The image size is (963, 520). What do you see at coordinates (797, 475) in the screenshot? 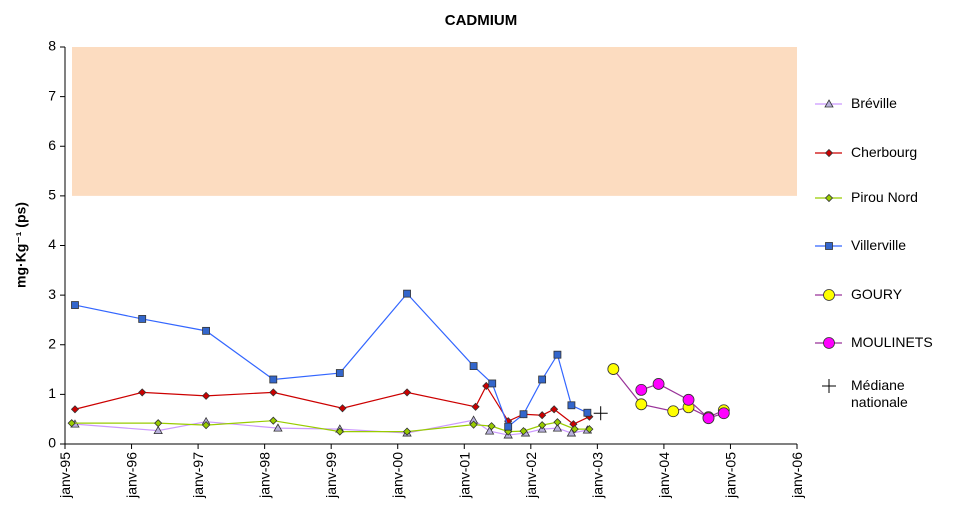
I see `x-tick-label: janv-06` at bounding box center [797, 475].